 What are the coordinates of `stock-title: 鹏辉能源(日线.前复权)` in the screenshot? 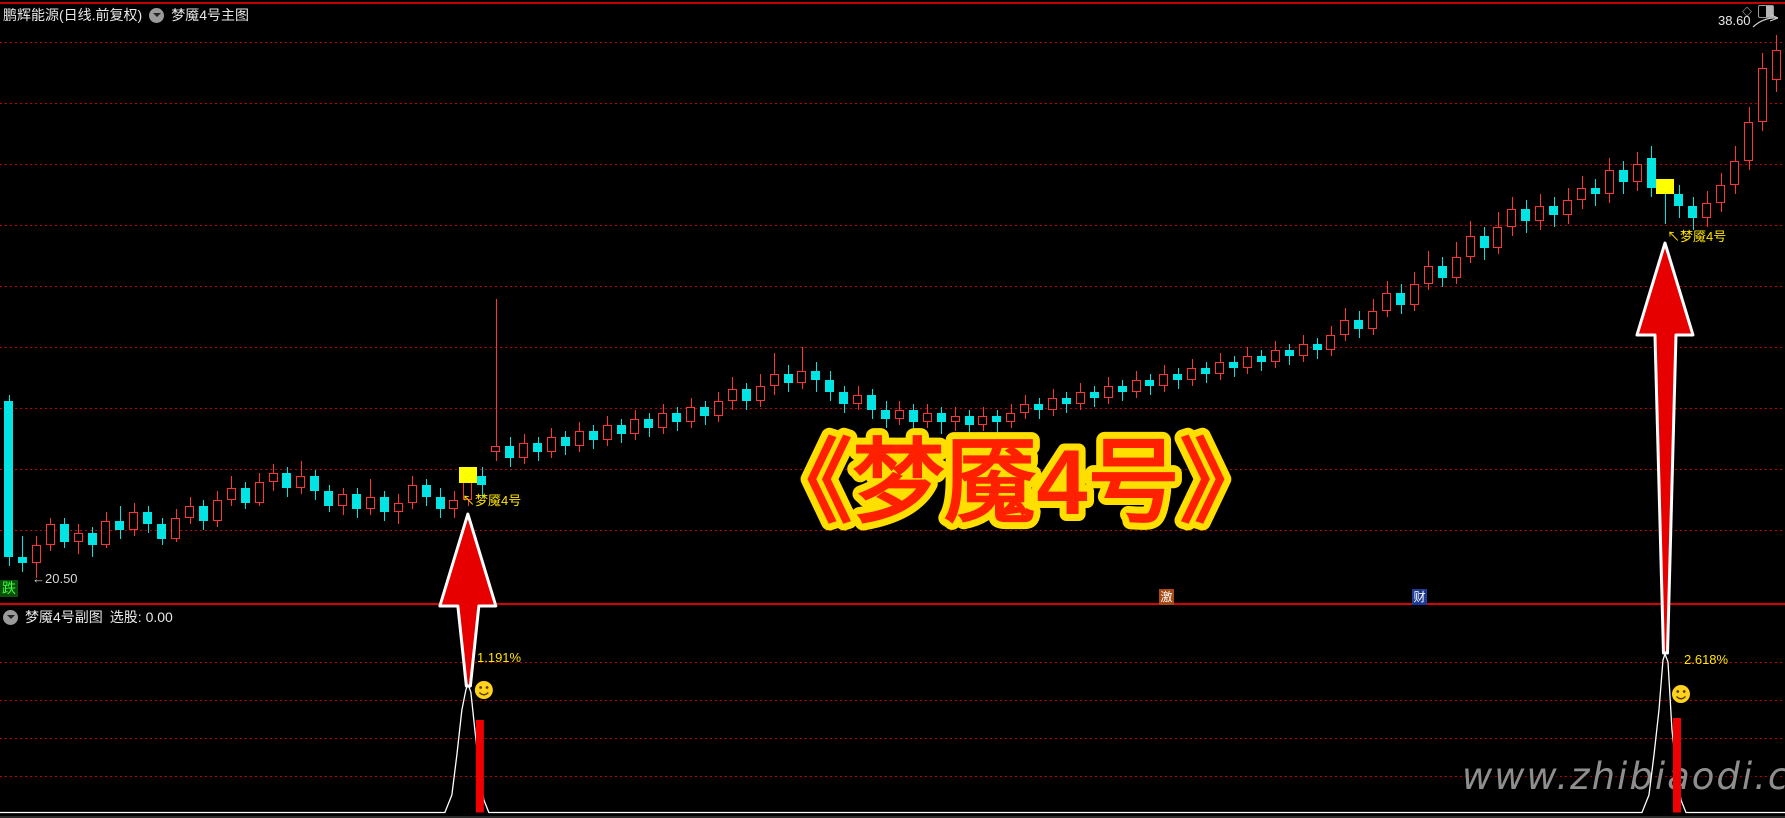 It's located at (73, 15).